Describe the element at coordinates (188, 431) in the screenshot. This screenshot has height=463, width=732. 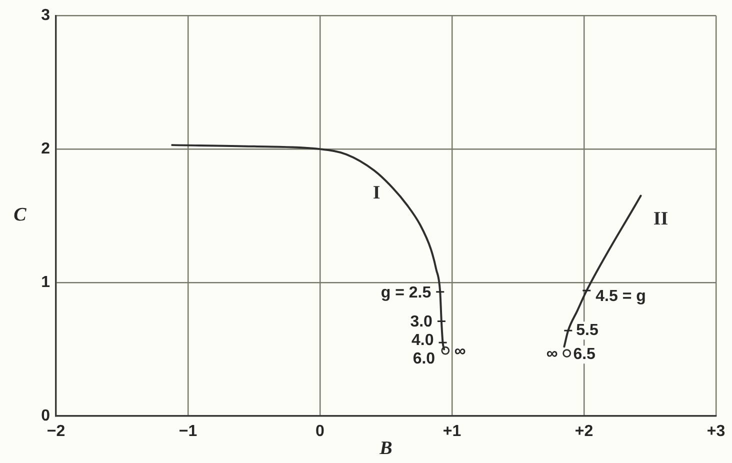
I see `x-tick-label: −1` at that location.